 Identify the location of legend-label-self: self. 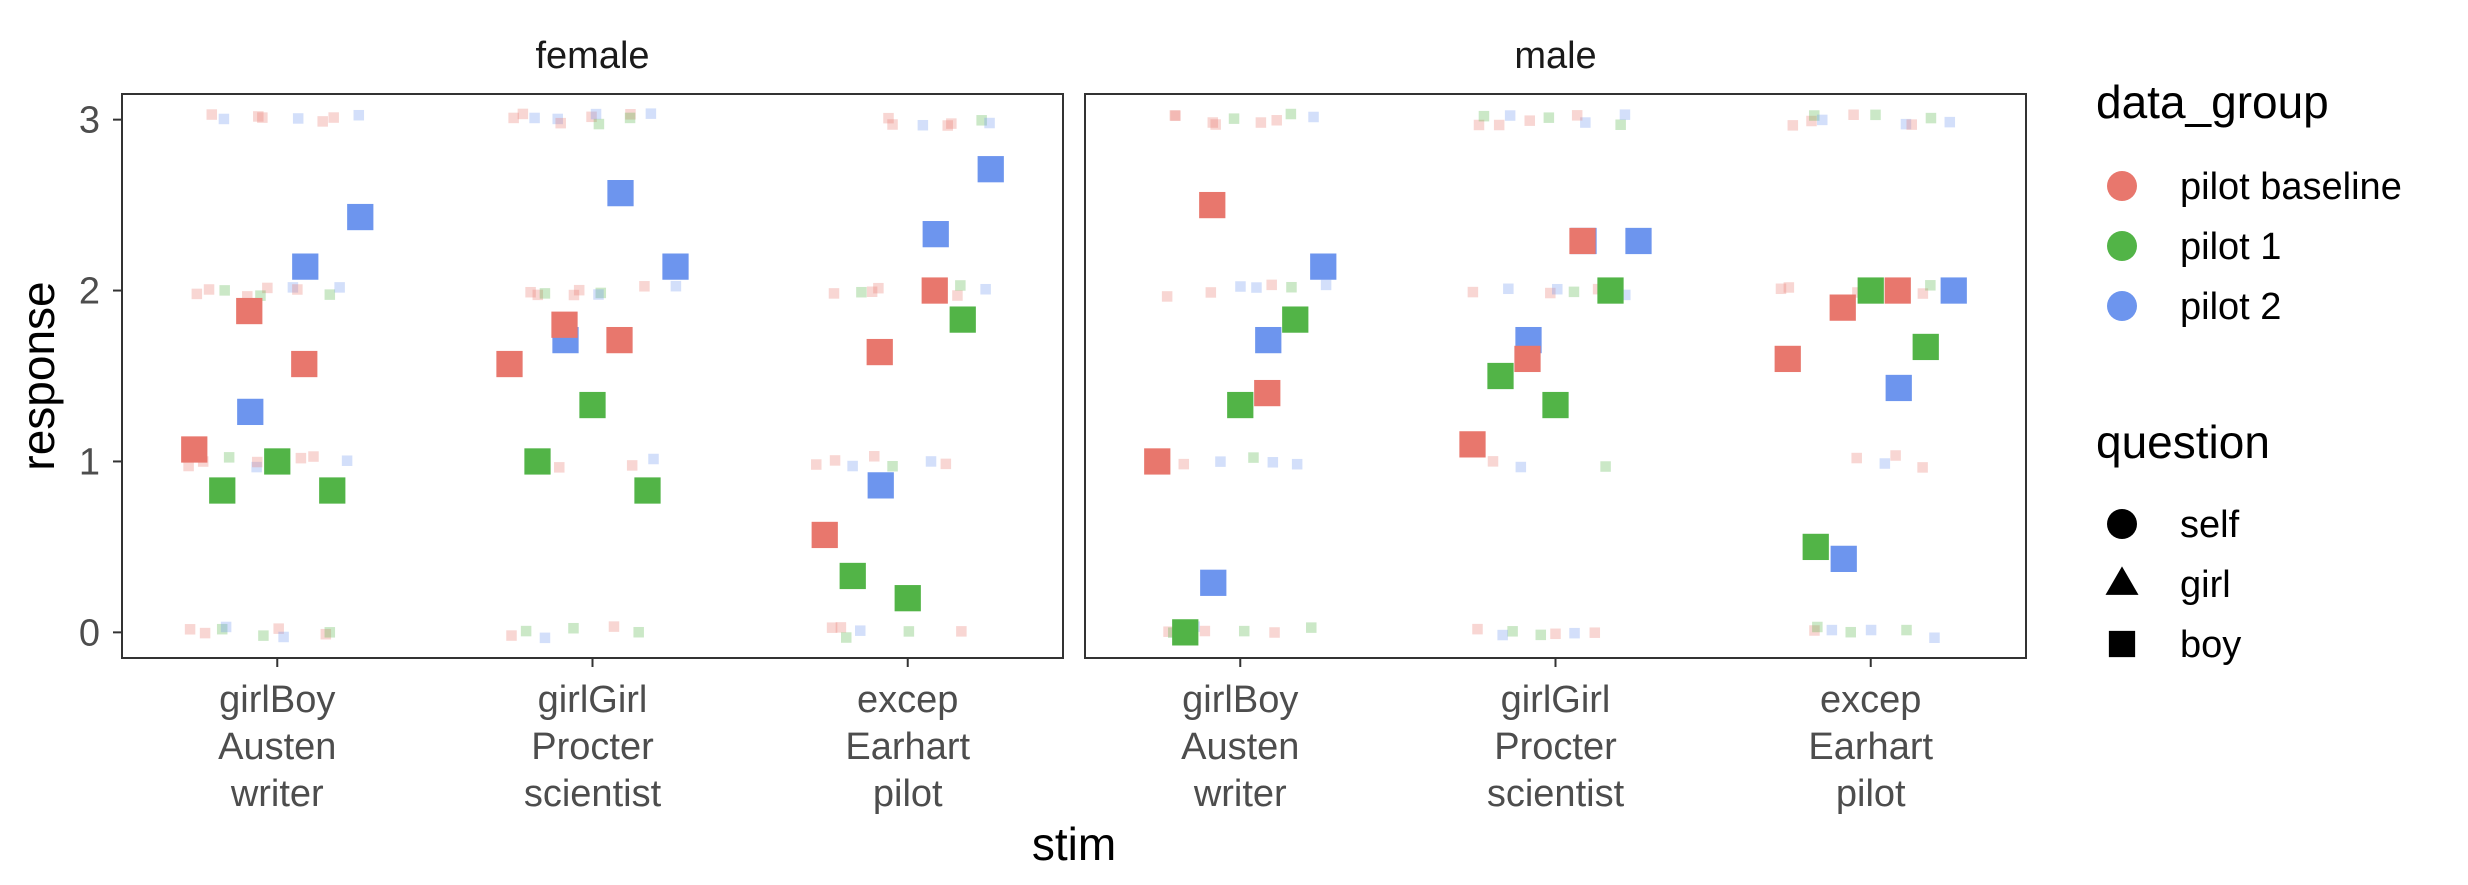
(2210, 525).